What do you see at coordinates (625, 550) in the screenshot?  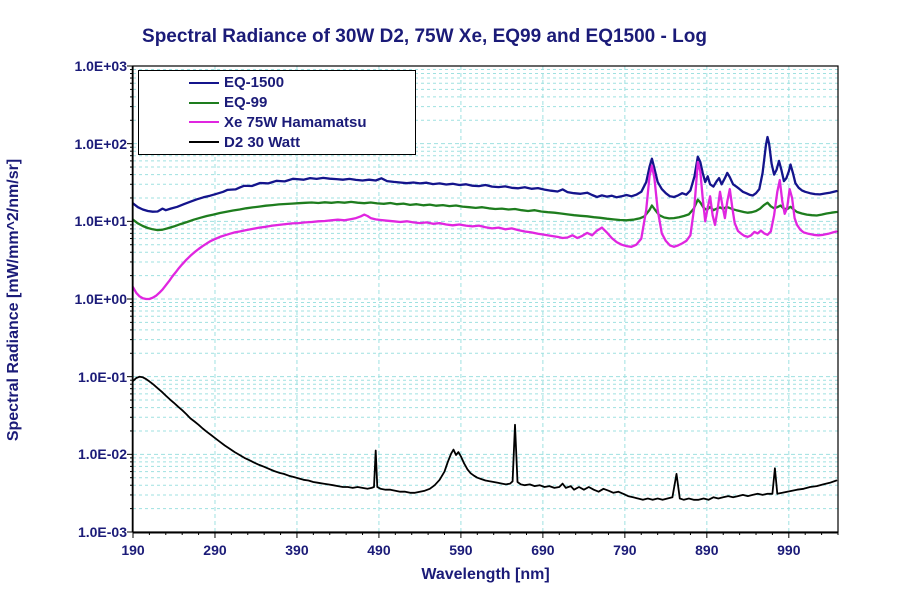 I see `x-tick-label: 790` at bounding box center [625, 550].